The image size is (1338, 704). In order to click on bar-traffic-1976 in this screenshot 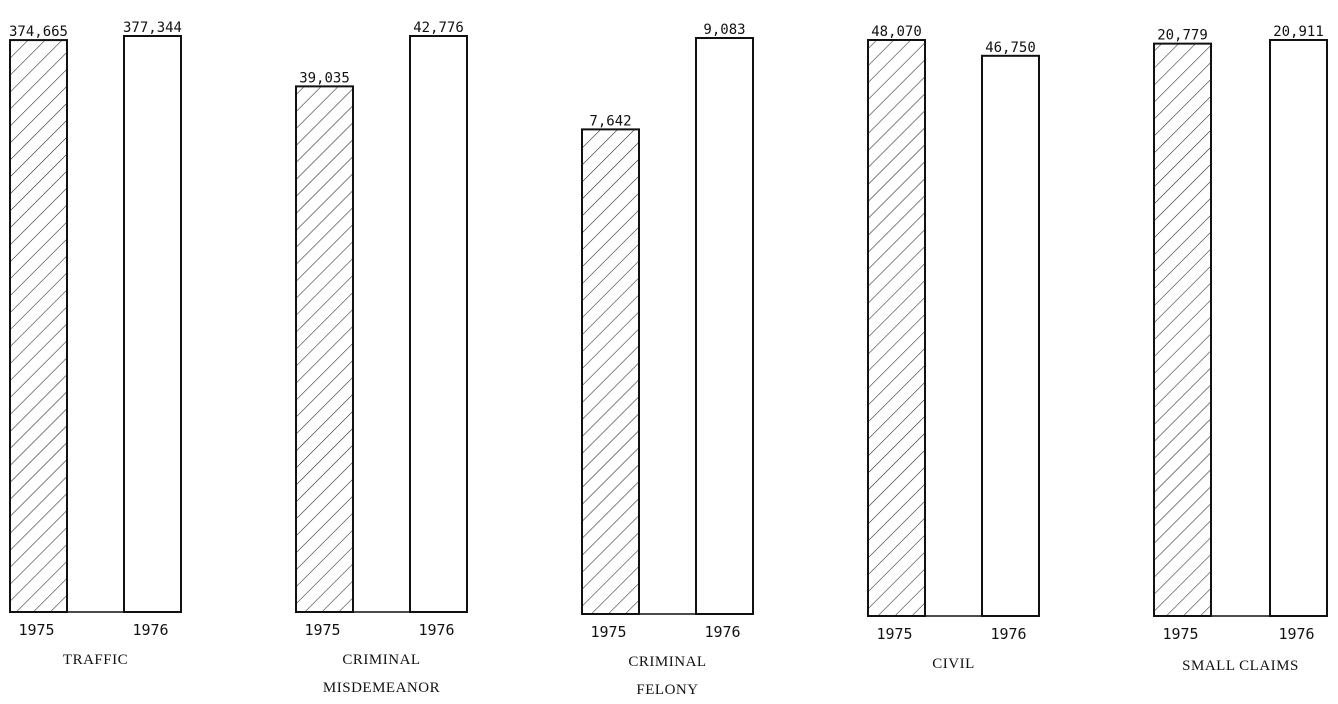, I will do `click(152, 324)`.